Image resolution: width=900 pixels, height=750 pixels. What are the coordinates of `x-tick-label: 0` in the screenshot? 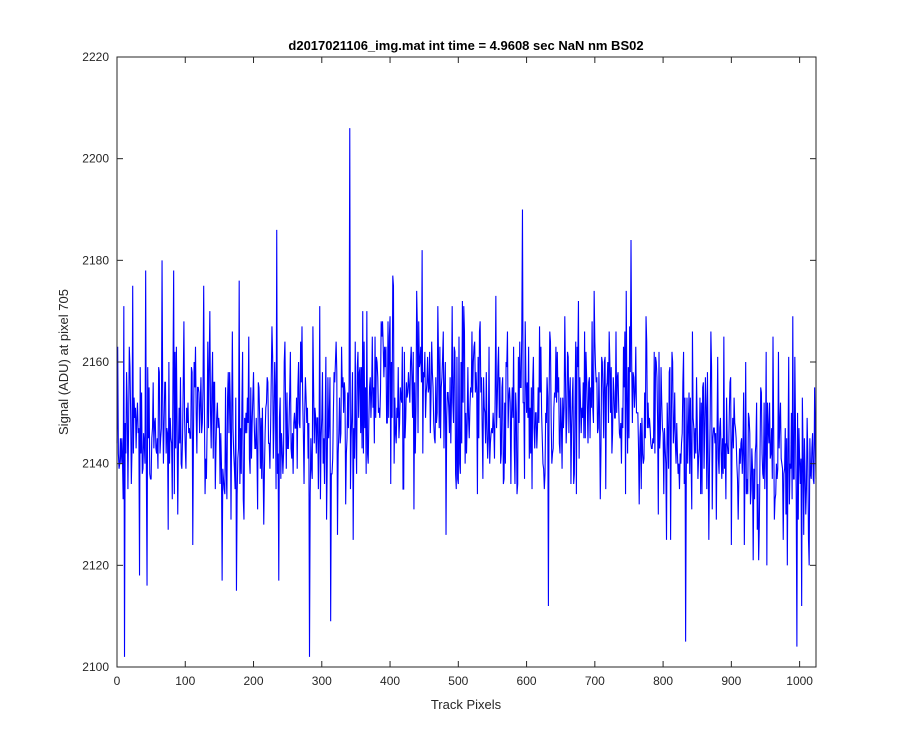 It's located at (117, 681).